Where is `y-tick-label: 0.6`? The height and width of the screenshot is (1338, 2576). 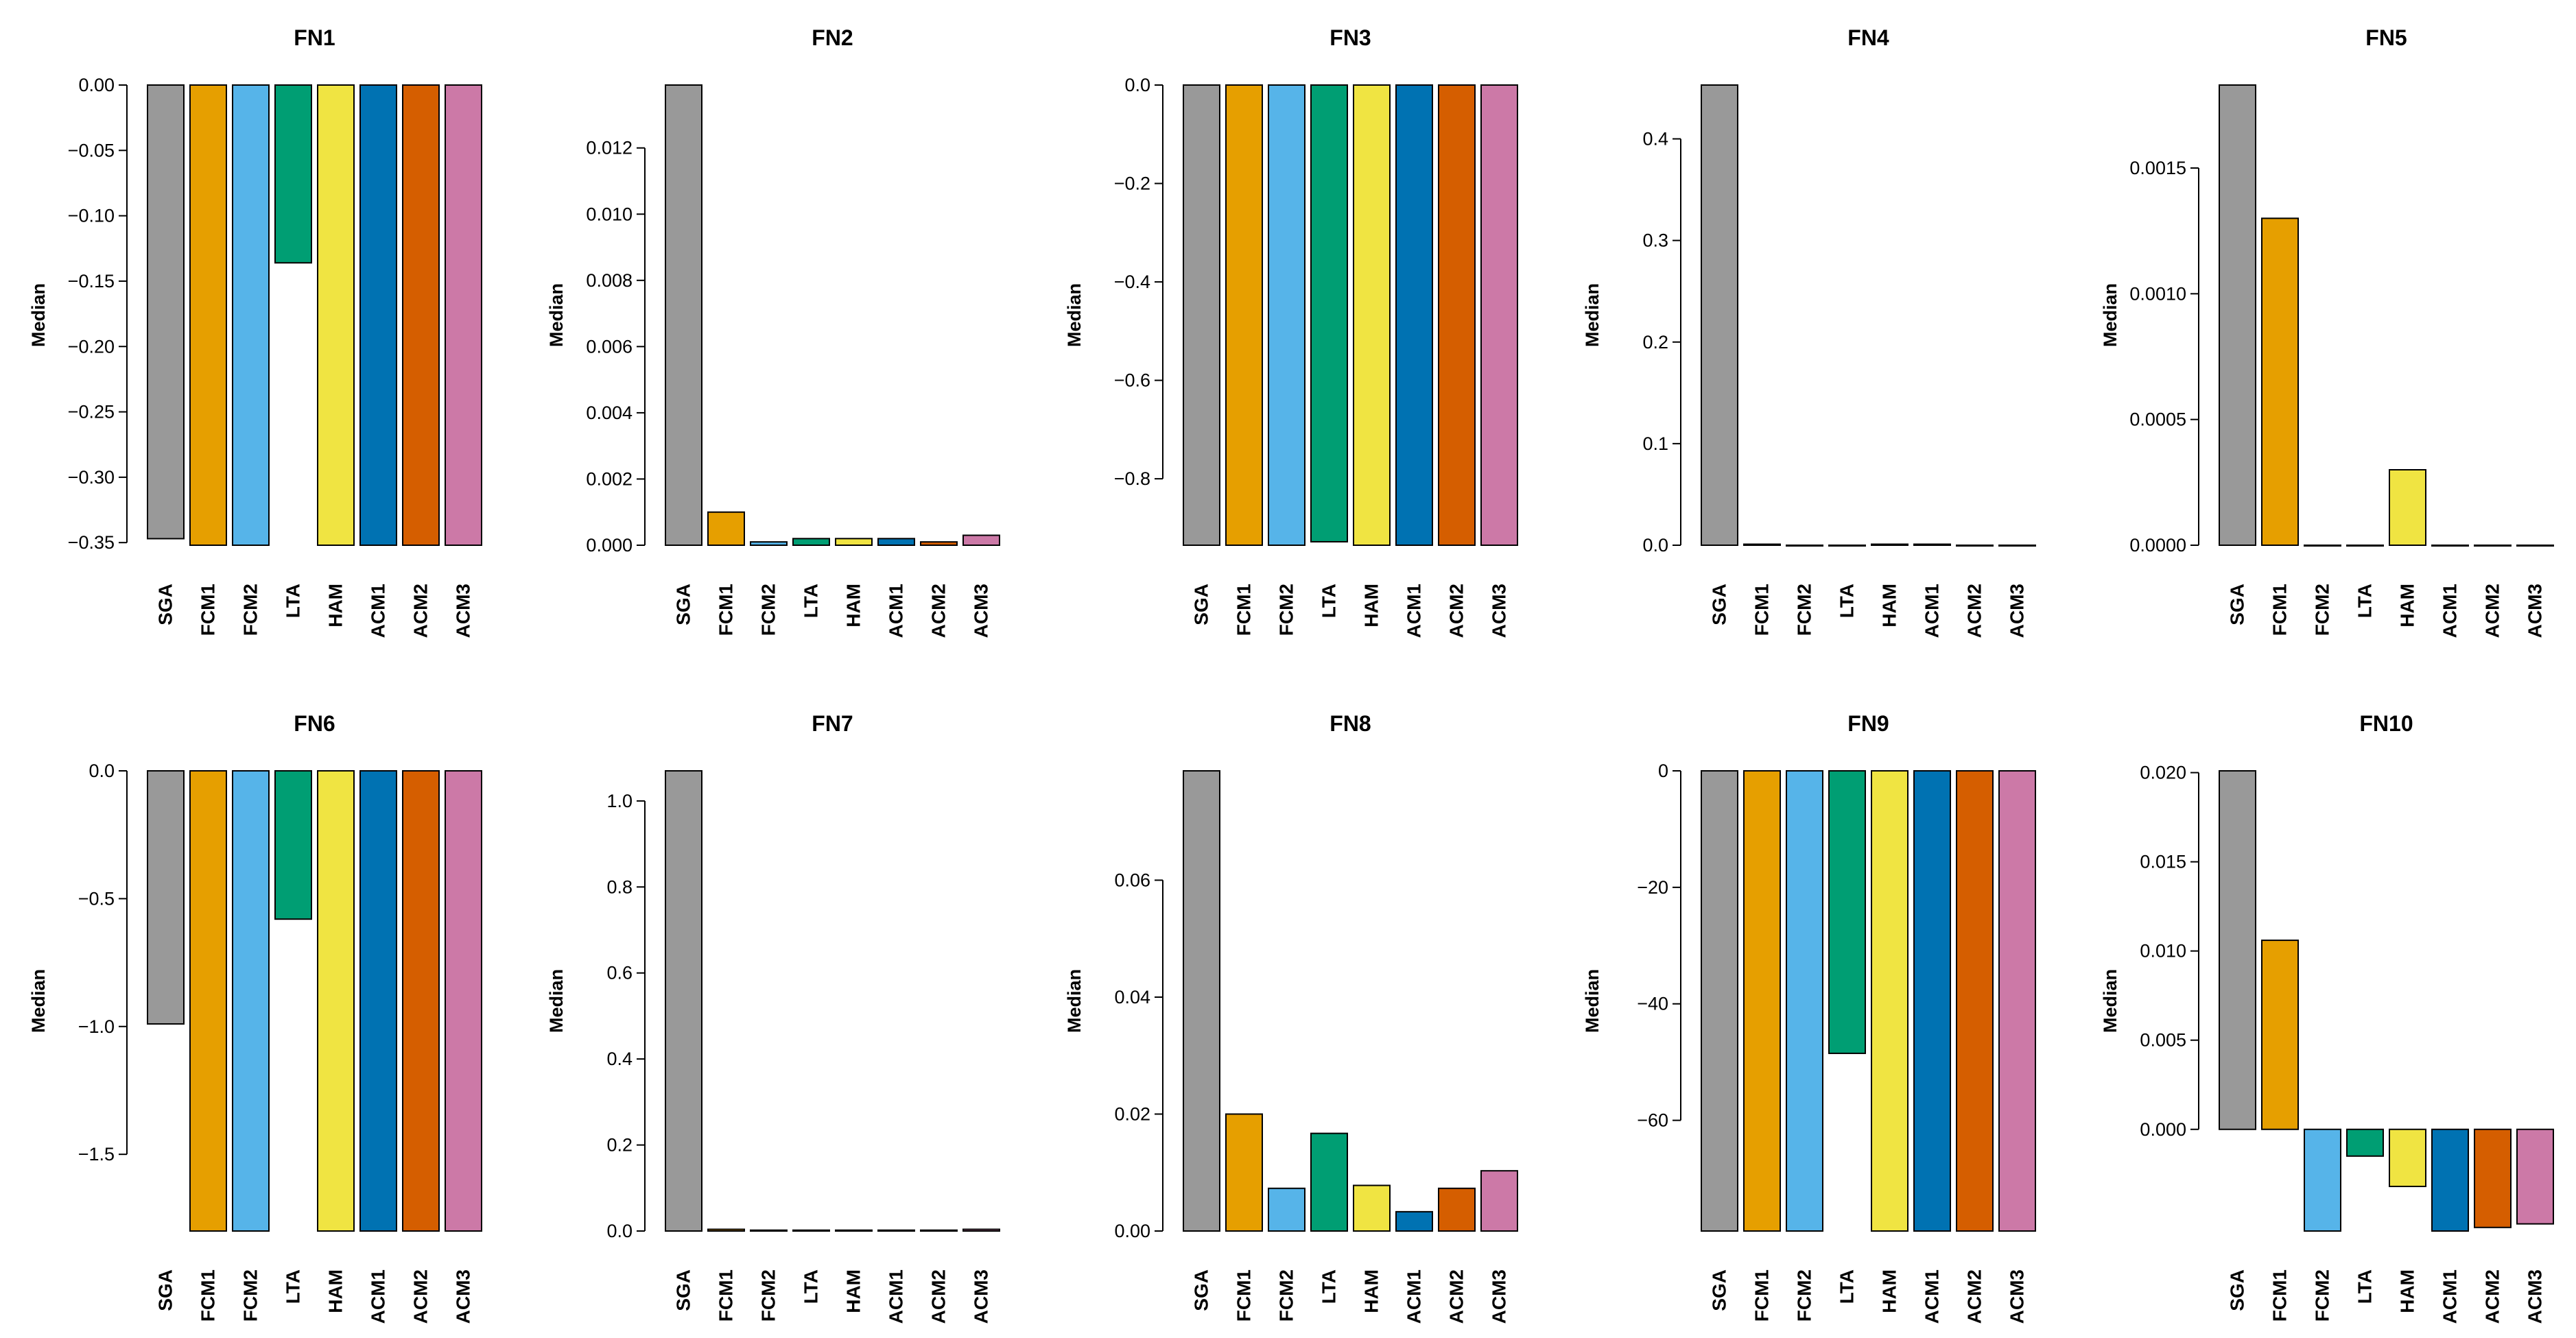 y-tick-label: 0.6 is located at coordinates (619, 973).